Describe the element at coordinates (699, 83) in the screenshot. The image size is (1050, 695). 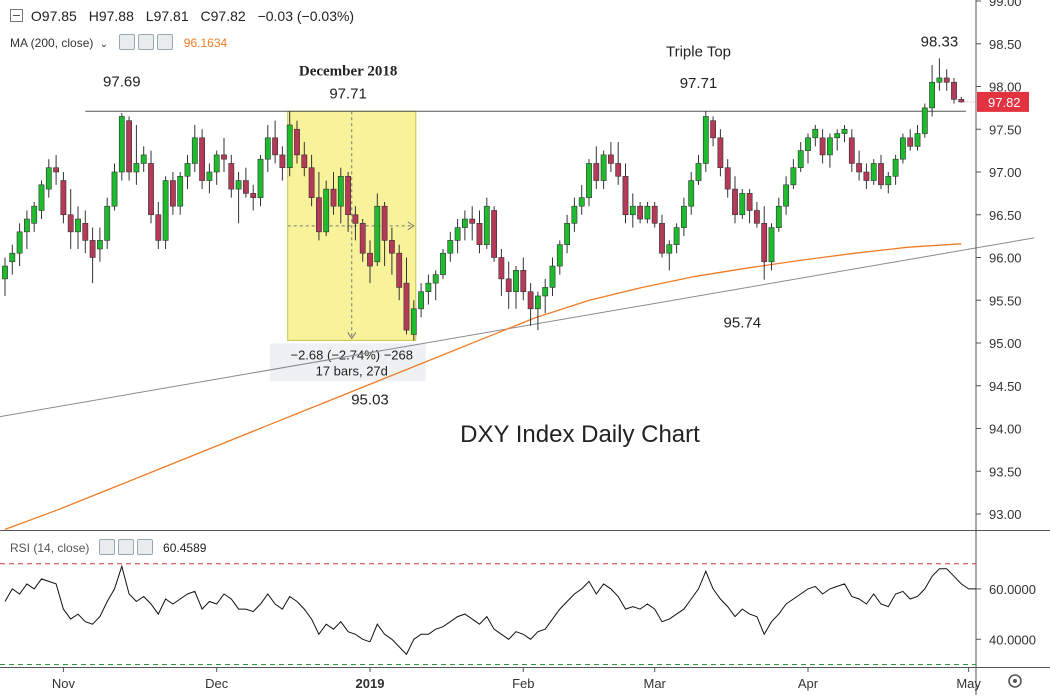
I see `chart-annotation: 97.71` at that location.